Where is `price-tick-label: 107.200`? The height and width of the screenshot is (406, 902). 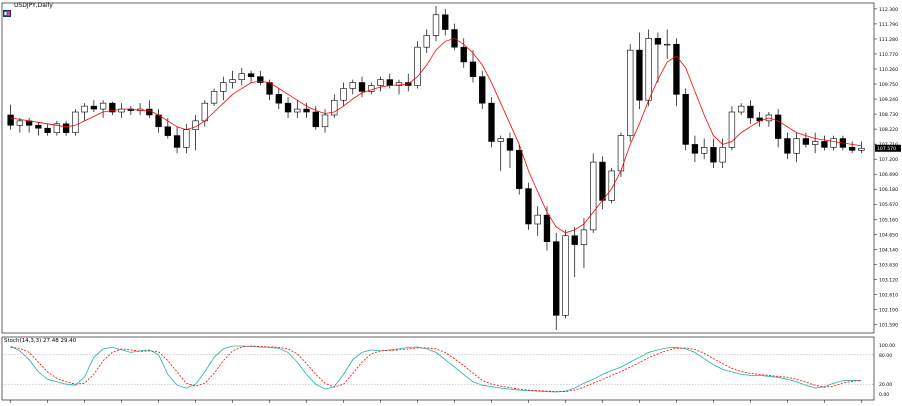 price-tick-label: 107.200 is located at coordinates (888, 160).